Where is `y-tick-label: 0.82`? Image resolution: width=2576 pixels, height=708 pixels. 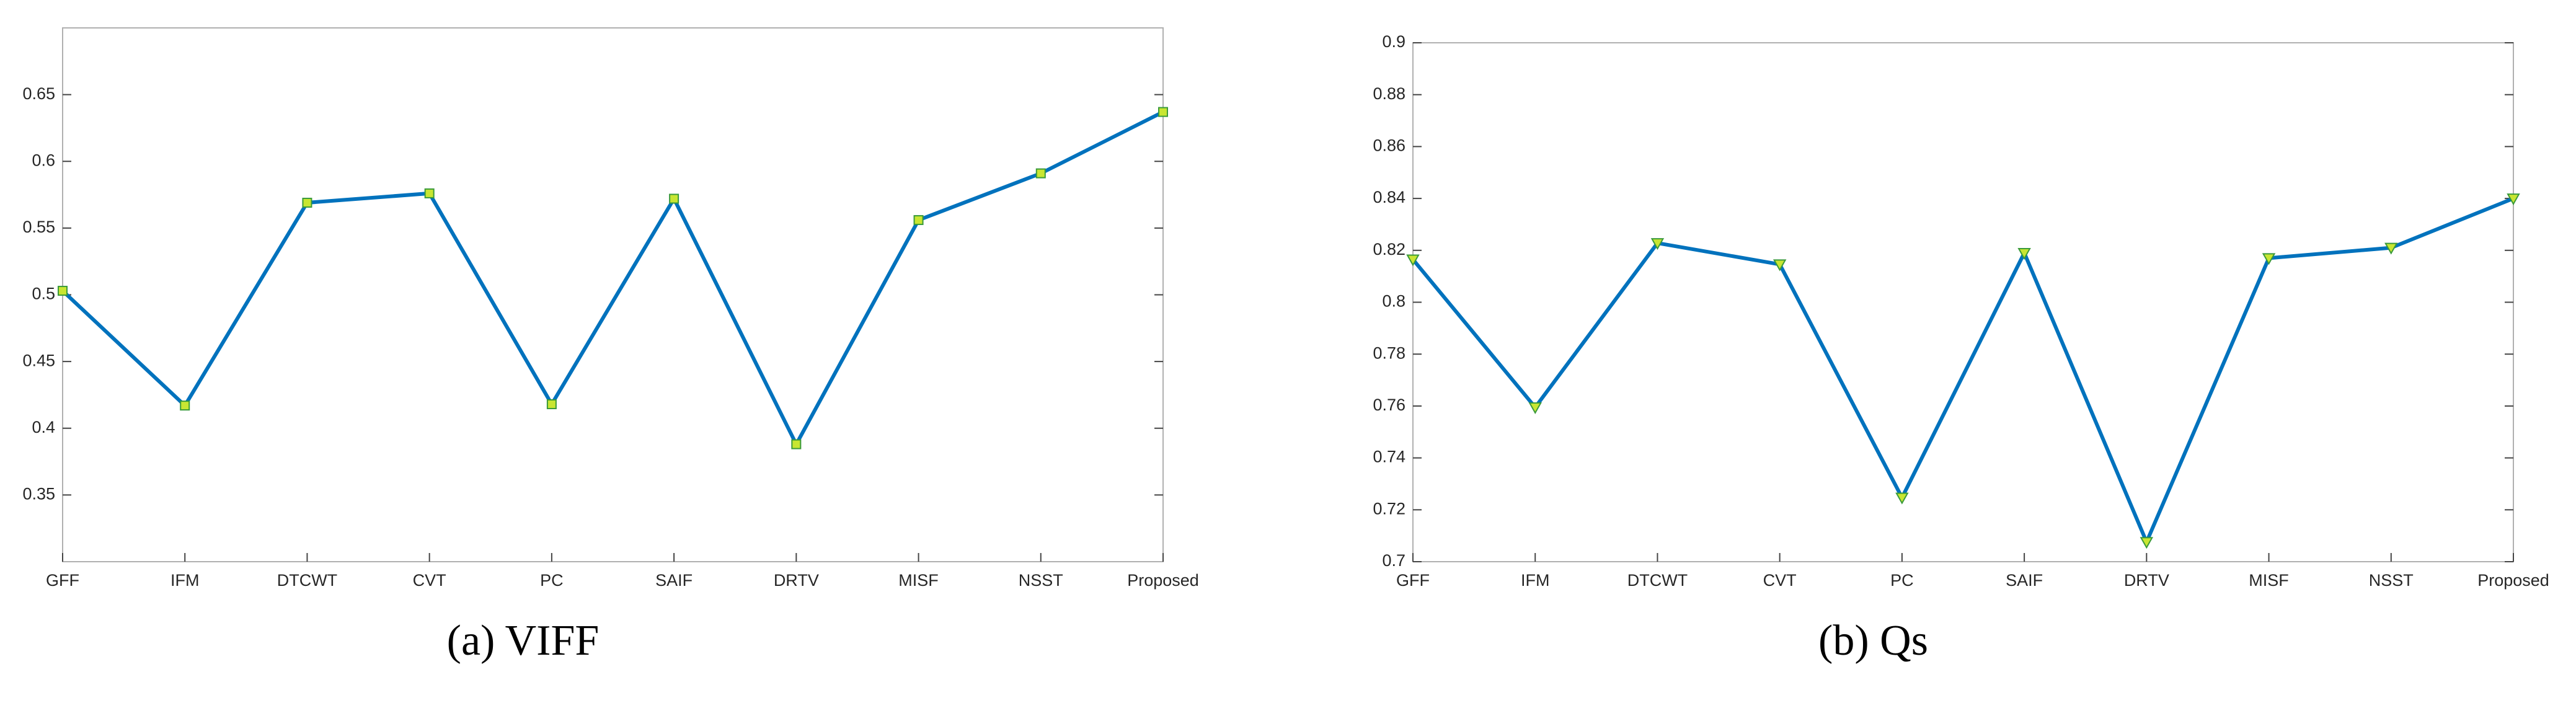
y-tick-label: 0.82 is located at coordinates (1389, 249).